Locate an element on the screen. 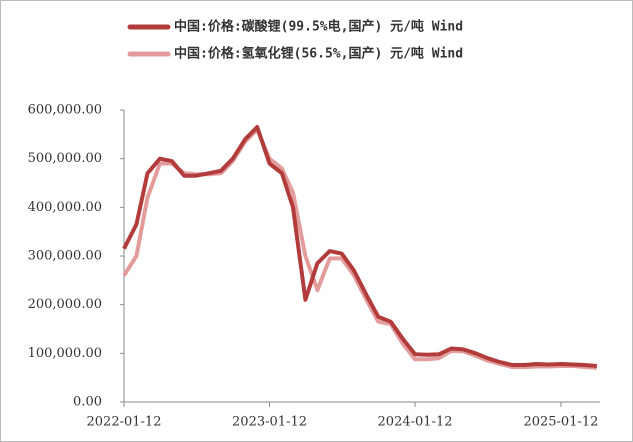 This screenshot has width=633, height=442. y-tick-label: 100,000.00 is located at coordinates (65, 353).